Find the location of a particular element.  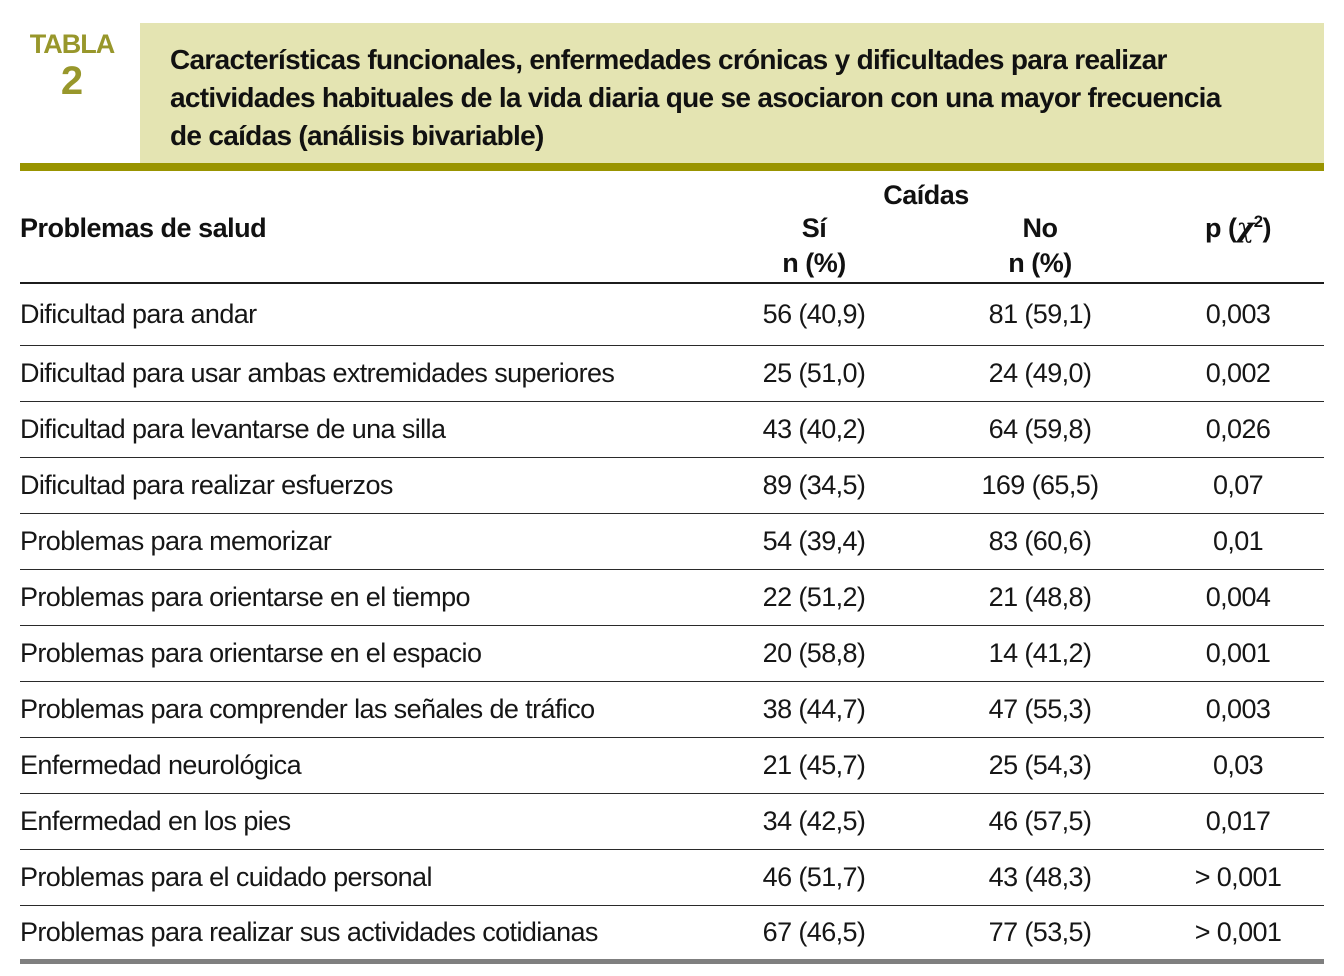

cell-si: 54 (39,4) is located at coordinates (814, 541).